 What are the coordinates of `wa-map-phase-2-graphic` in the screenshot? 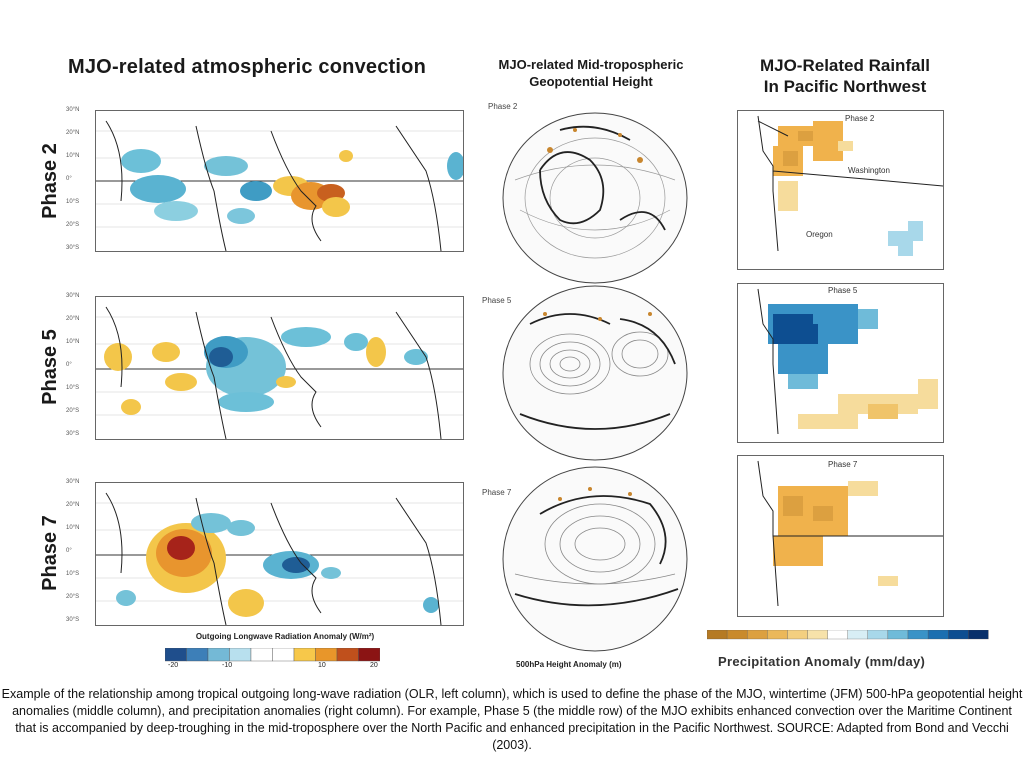 It's located at (850, 185).